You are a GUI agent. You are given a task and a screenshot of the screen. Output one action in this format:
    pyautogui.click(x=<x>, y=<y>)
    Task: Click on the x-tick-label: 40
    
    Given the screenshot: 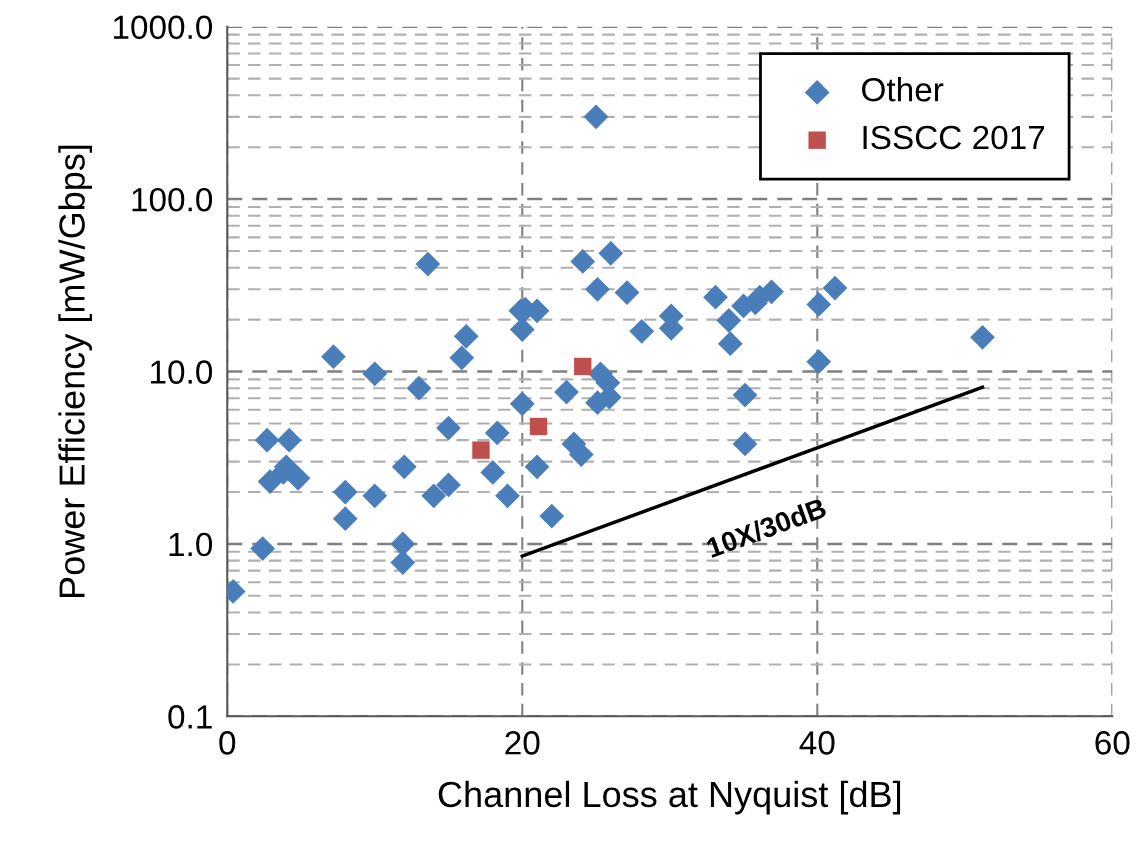 What is the action you would take?
    pyautogui.click(x=817, y=743)
    